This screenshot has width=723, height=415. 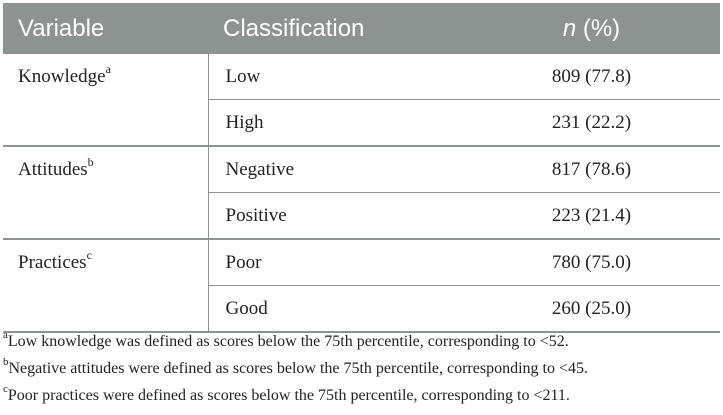 What do you see at coordinates (335, 309) in the screenshot?
I see `classification-cell: Good` at bounding box center [335, 309].